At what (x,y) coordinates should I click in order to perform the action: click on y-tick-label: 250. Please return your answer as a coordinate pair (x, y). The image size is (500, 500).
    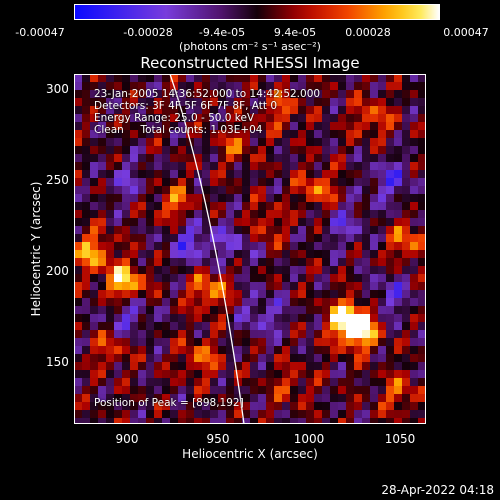
    Looking at the image, I should click on (57, 180).